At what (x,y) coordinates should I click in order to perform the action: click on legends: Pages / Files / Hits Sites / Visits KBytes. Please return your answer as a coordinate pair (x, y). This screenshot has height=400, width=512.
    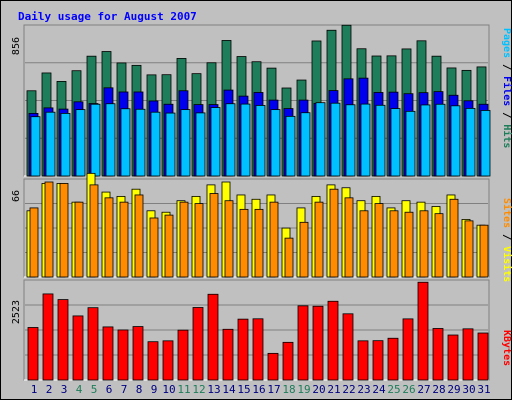
    Looking at the image, I should click on (506, 197).